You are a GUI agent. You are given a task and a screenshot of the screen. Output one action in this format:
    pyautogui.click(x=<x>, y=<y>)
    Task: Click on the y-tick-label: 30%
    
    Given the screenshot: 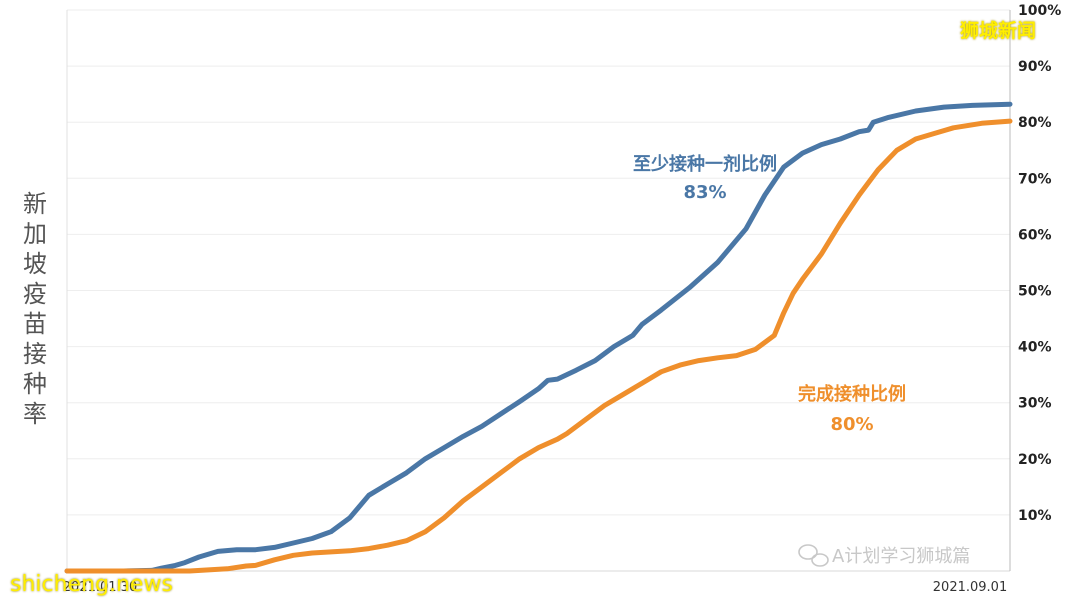 What is the action you would take?
    pyautogui.click(x=1035, y=404)
    